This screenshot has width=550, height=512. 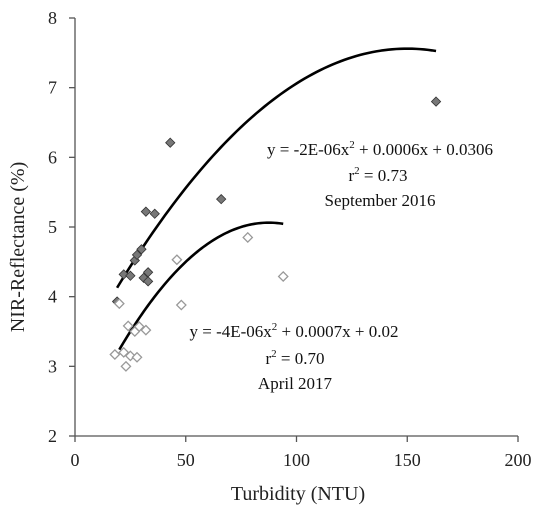 What do you see at coordinates (380, 200) in the screenshot?
I see `sep-2016-label: September 2016` at bounding box center [380, 200].